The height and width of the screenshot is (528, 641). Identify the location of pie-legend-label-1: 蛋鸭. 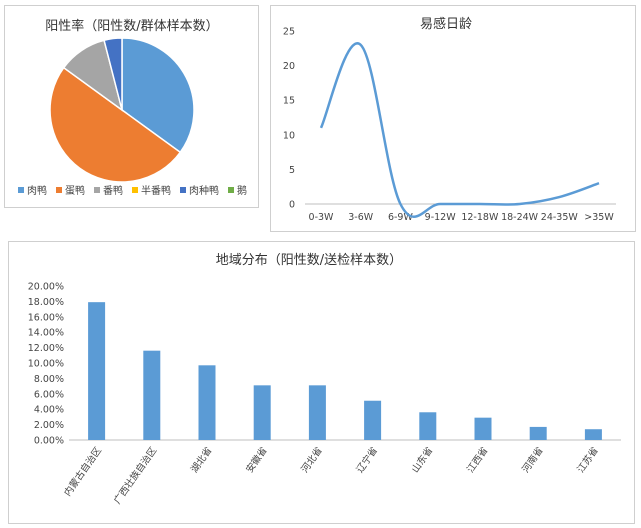
(75, 190).